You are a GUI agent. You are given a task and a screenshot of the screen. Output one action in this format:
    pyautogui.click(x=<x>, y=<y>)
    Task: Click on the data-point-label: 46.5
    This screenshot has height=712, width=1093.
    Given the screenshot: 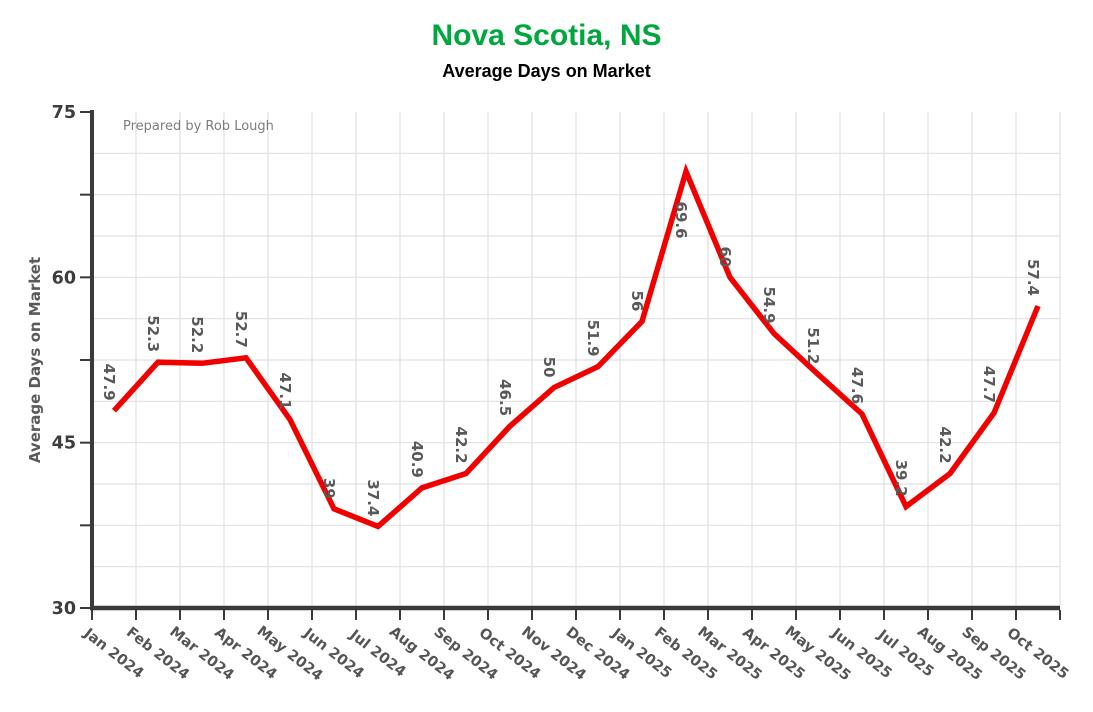 What is the action you would take?
    pyautogui.click(x=505, y=397)
    